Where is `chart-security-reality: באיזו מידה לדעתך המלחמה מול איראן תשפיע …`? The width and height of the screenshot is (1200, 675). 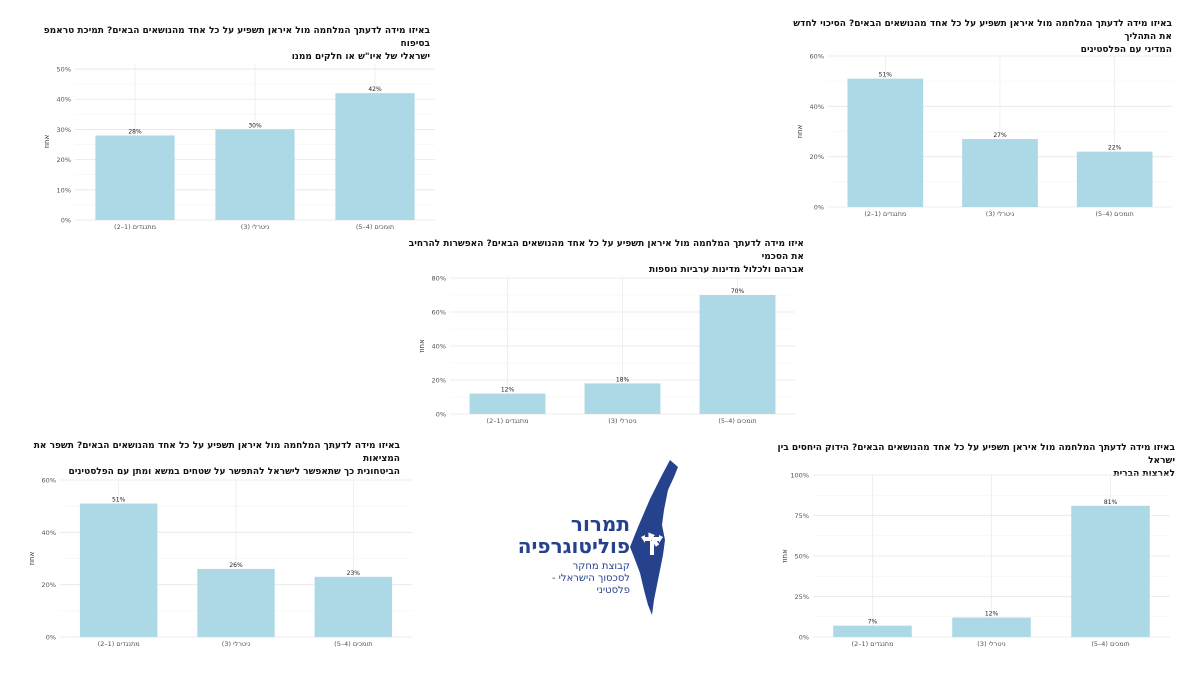 chart-security-reality: באיזו מידה לדעתך המלחמה מול איראן תשפיע … is located at coordinates (220, 546).